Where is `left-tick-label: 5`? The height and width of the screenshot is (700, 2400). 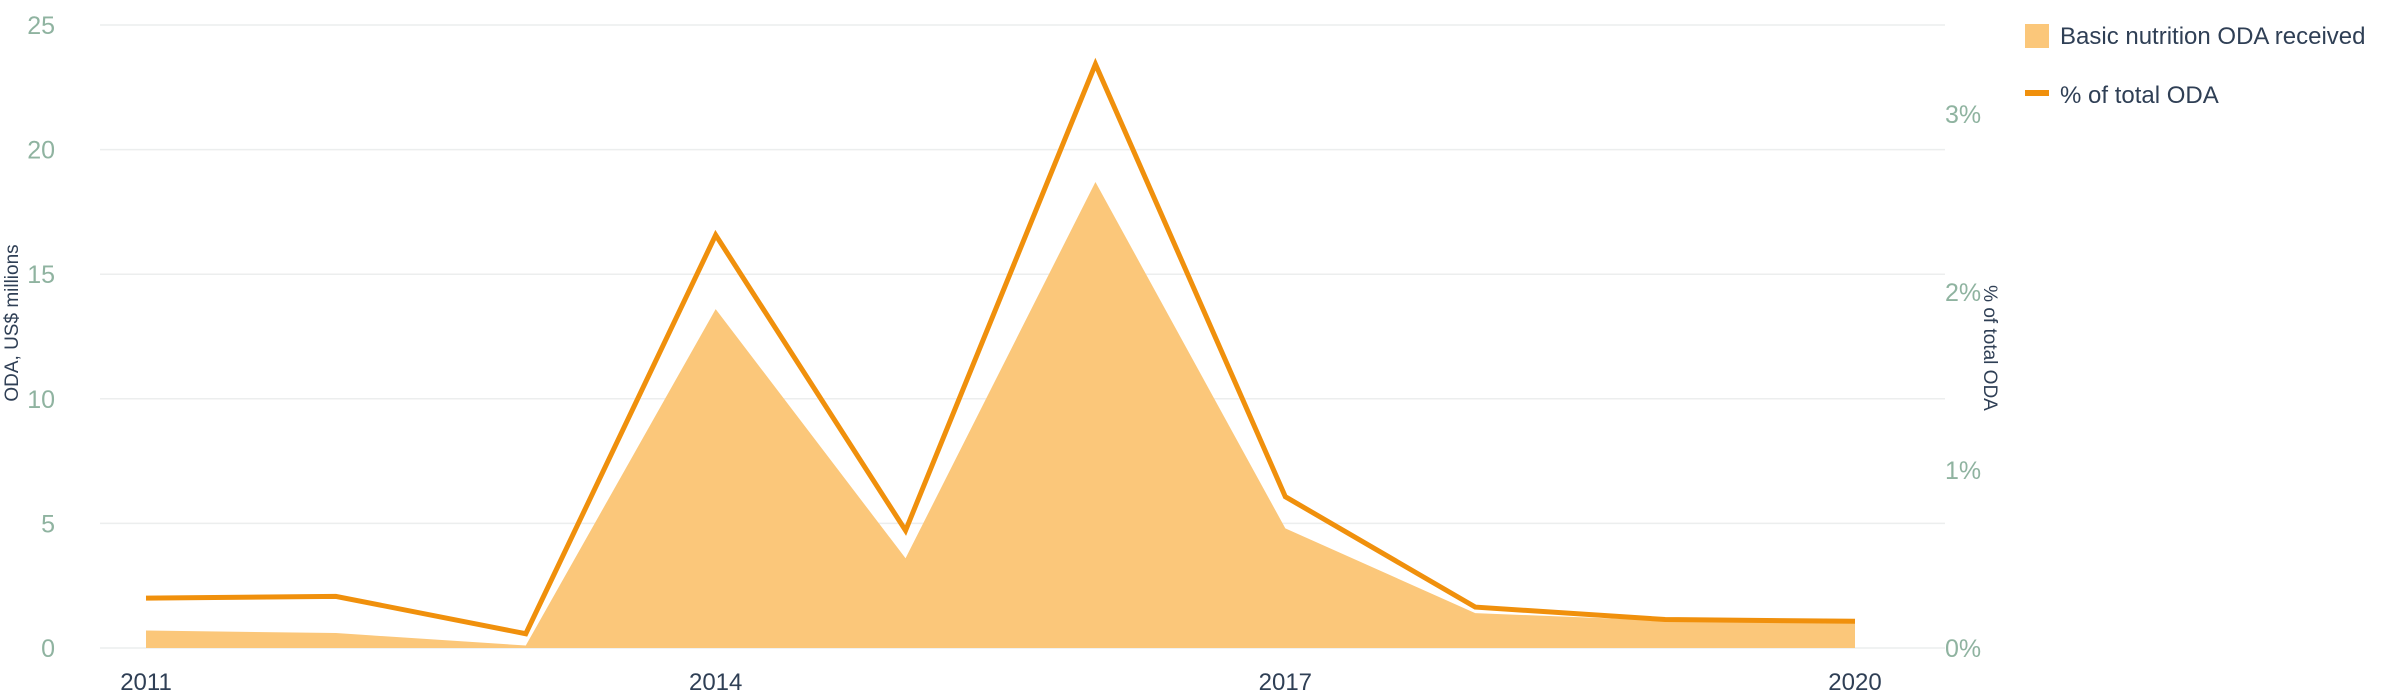
left-tick-label: 5 is located at coordinates (48, 524).